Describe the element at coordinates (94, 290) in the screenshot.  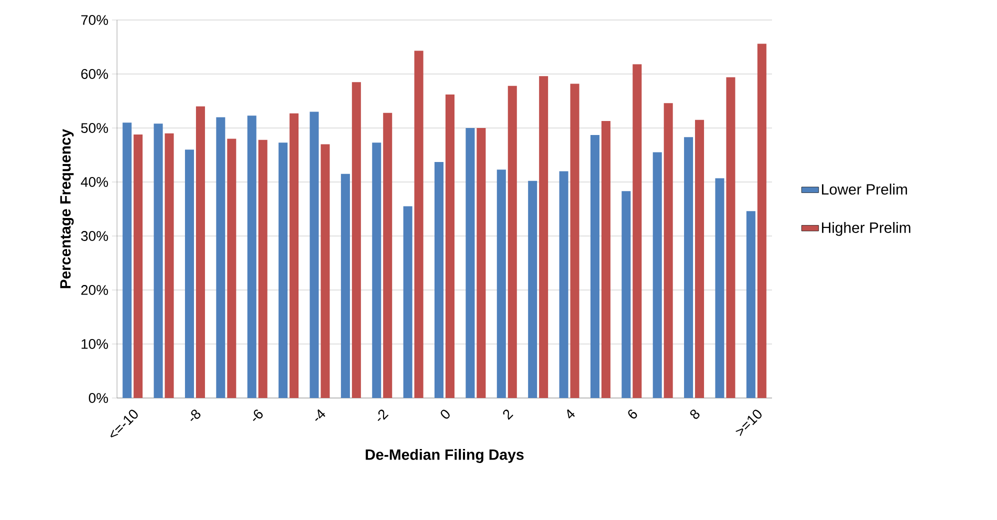
I see `y-tick-label: 20%` at that location.